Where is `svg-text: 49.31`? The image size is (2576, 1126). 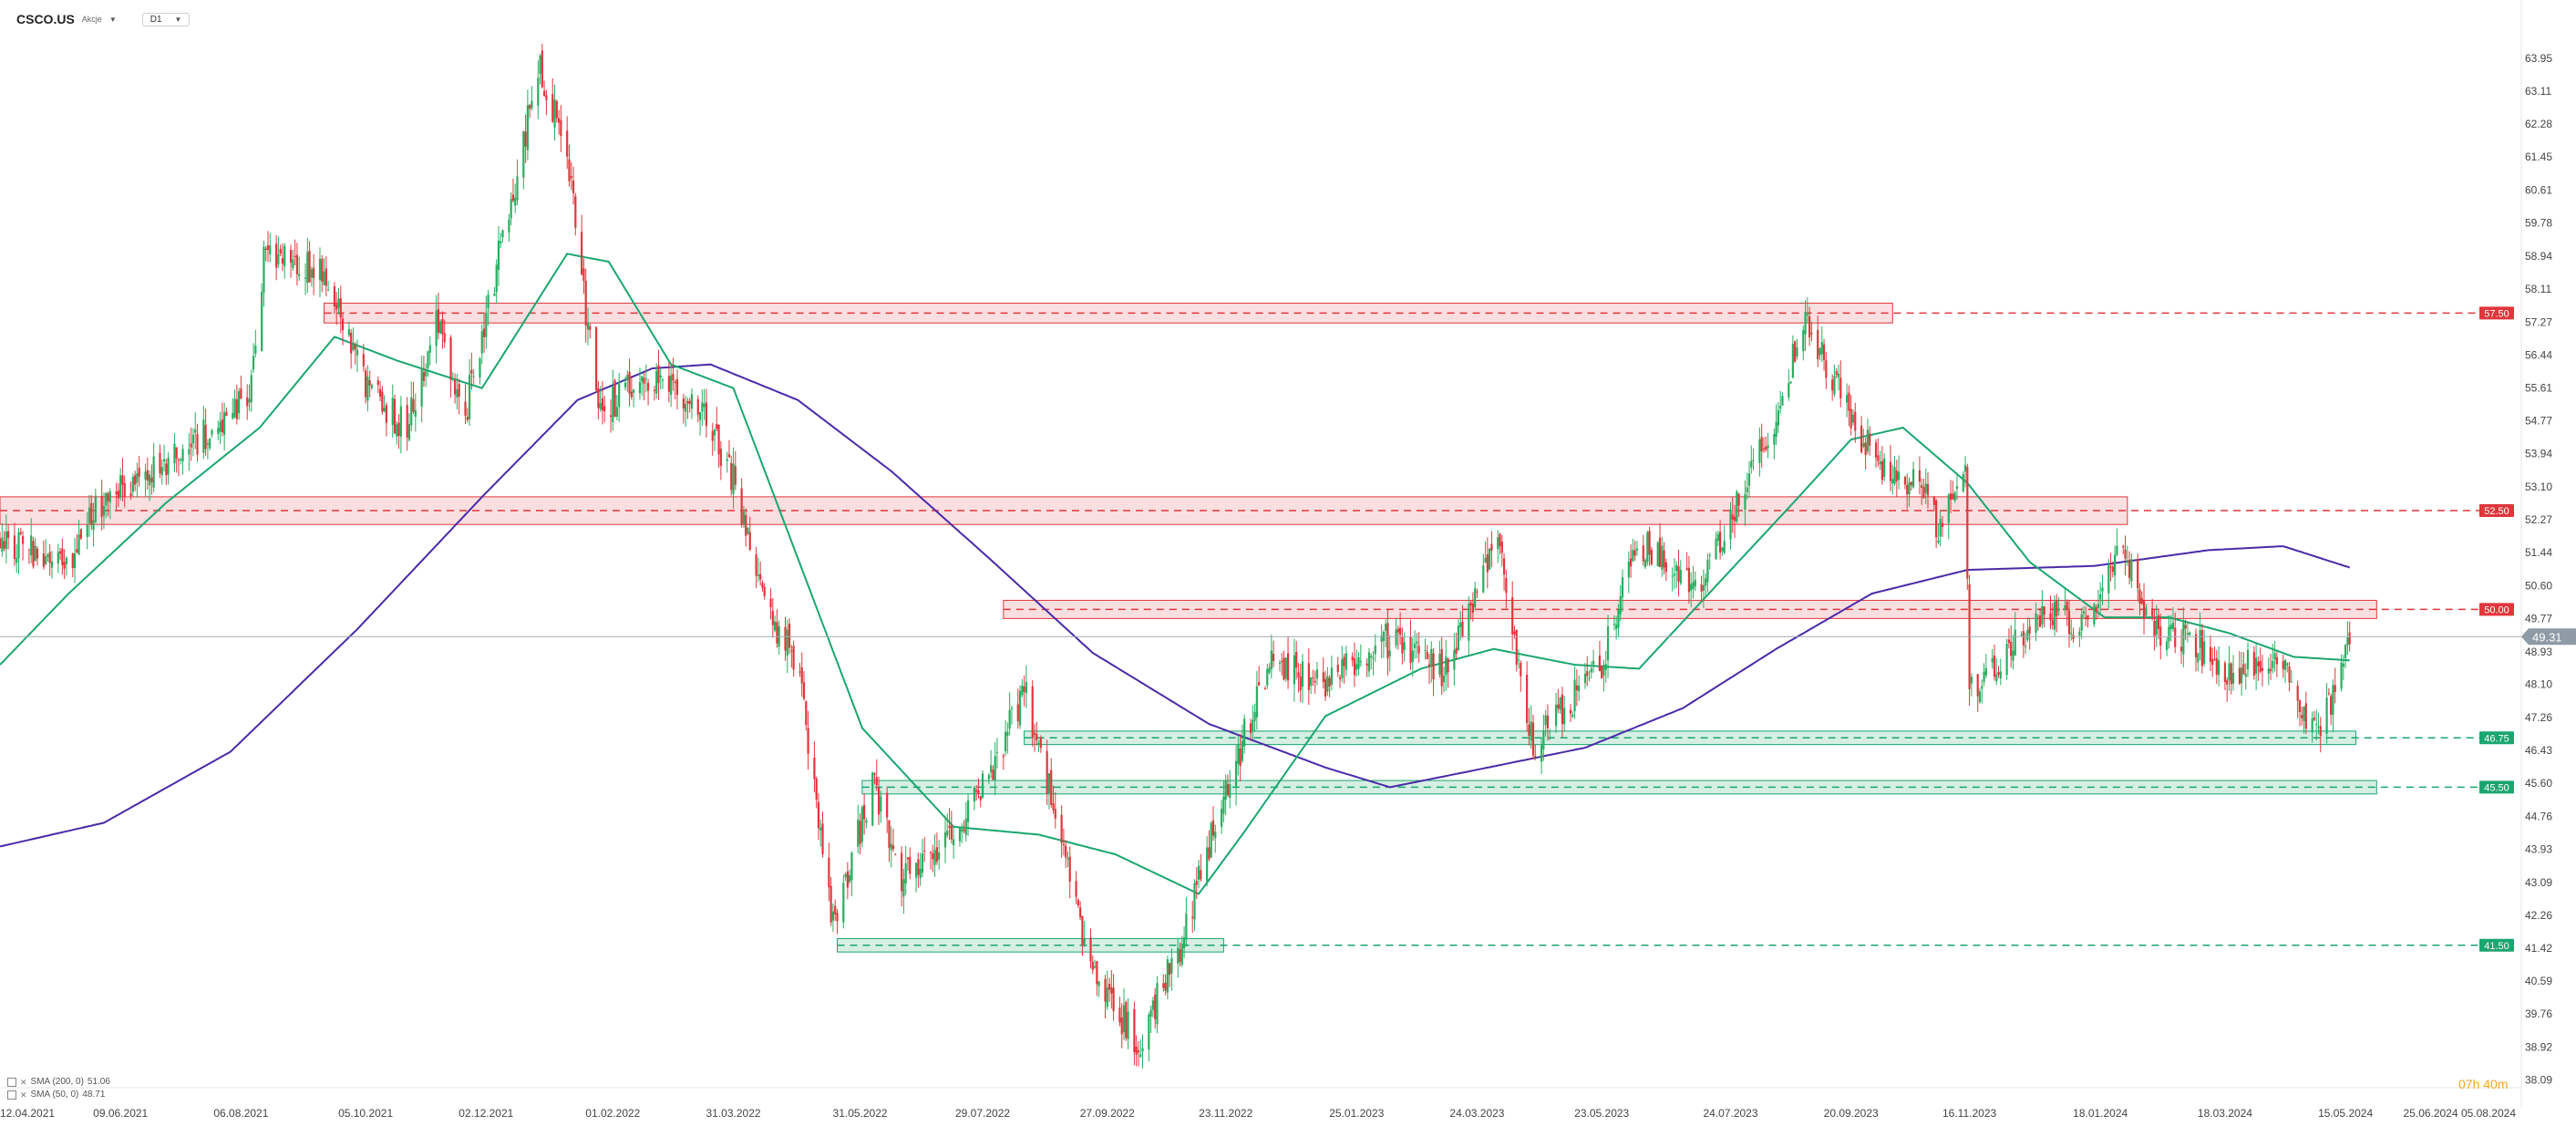
svg-text: 49.31 is located at coordinates (2547, 637).